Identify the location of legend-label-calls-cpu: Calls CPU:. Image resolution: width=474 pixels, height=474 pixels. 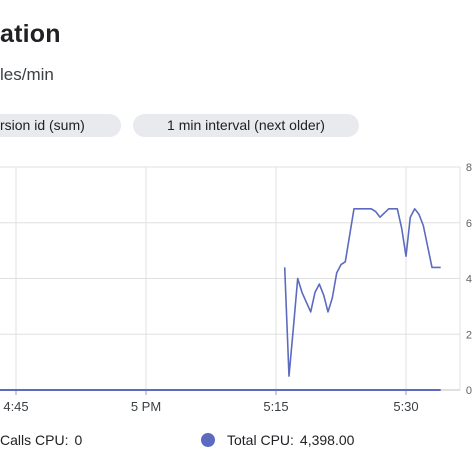
(34, 440).